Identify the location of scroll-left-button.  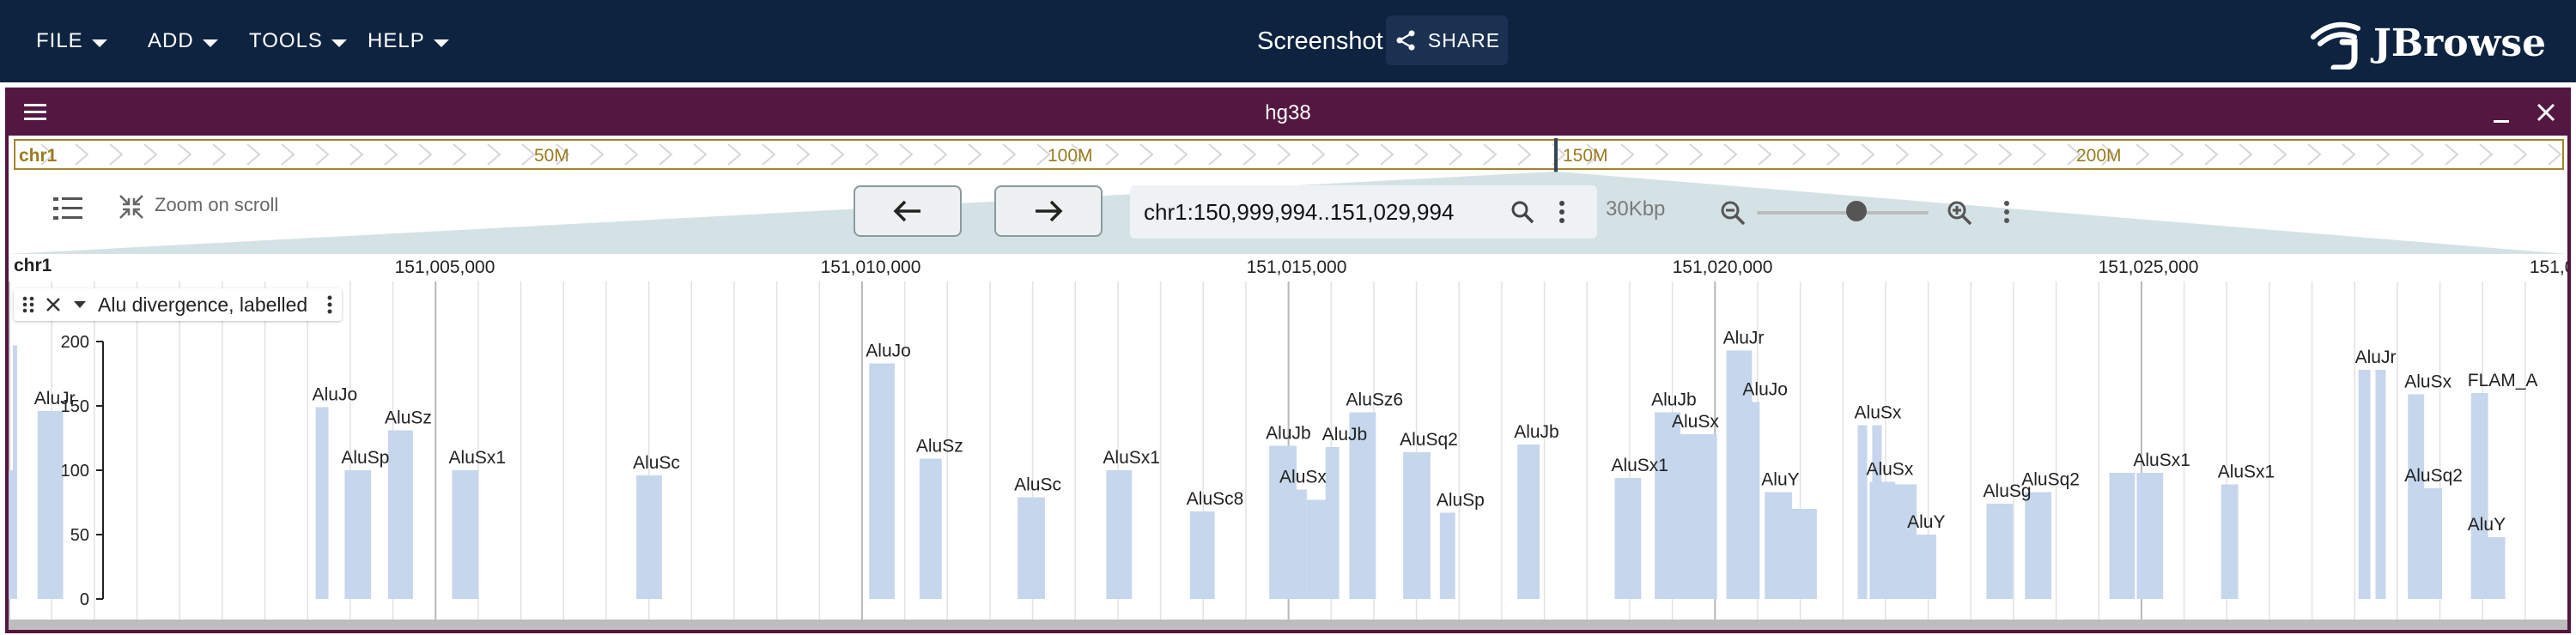
(908, 211).